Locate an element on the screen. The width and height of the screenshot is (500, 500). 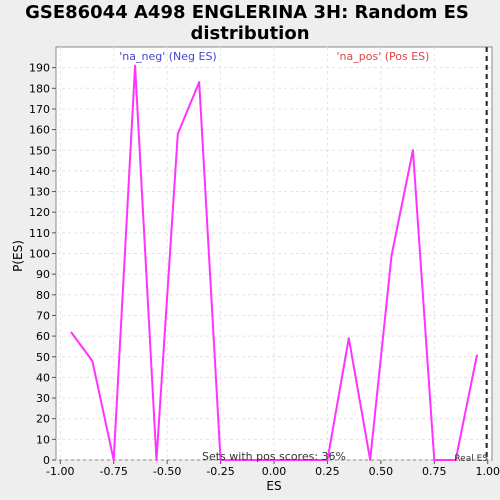
y-tick-label: 90 is located at coordinates (43, 274).